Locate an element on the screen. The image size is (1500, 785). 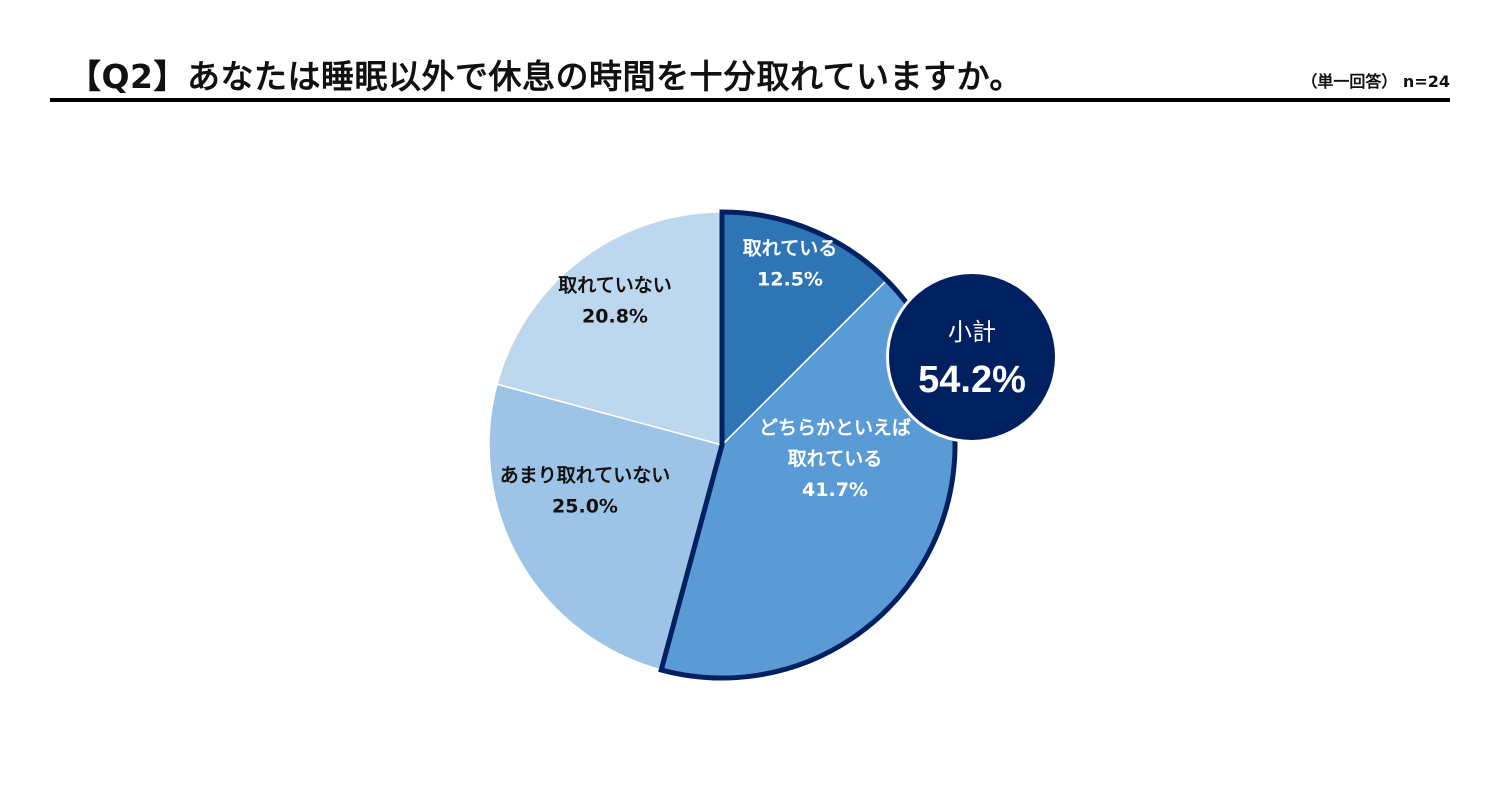
title-underline is located at coordinates (750, 100).